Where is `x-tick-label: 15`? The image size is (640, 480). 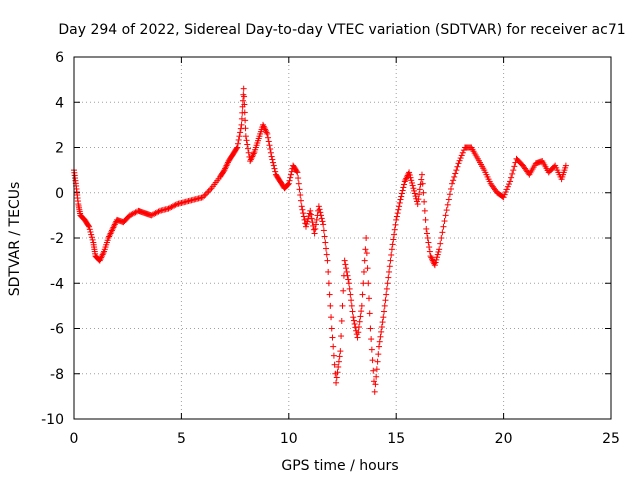 x-tick-label: 15 is located at coordinates (396, 439).